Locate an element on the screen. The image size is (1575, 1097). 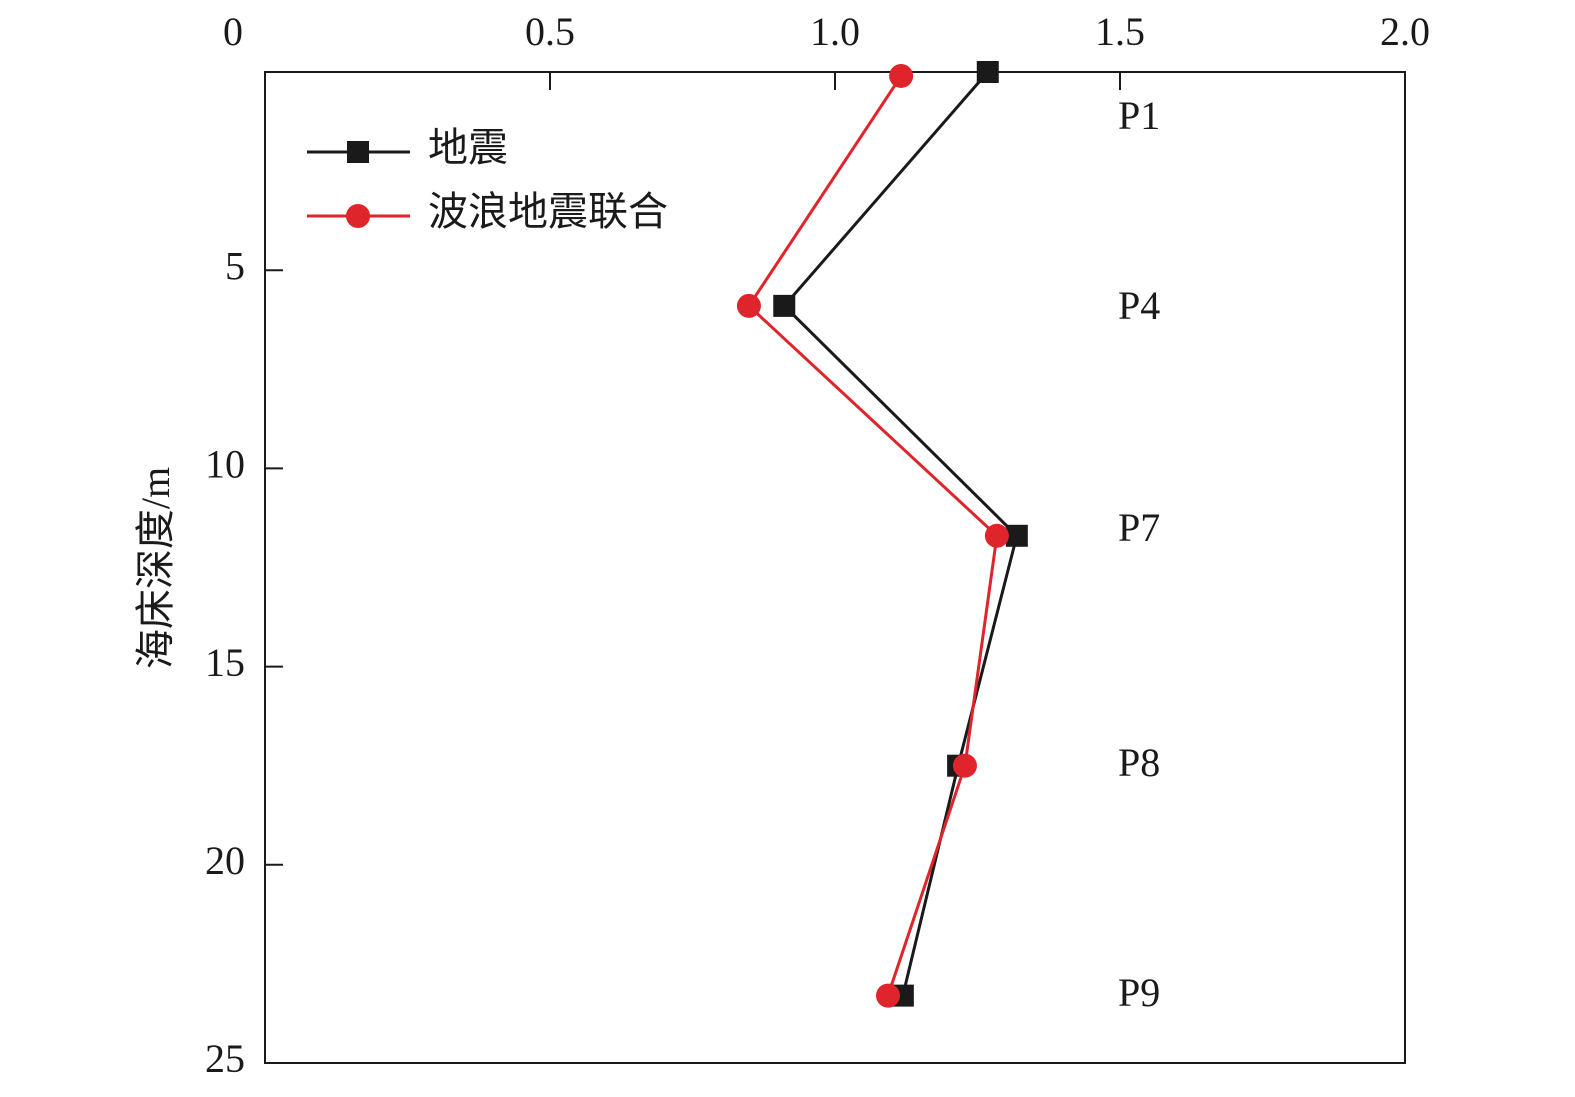
legend-label: 波浪地震联合 is located at coordinates (548, 211).